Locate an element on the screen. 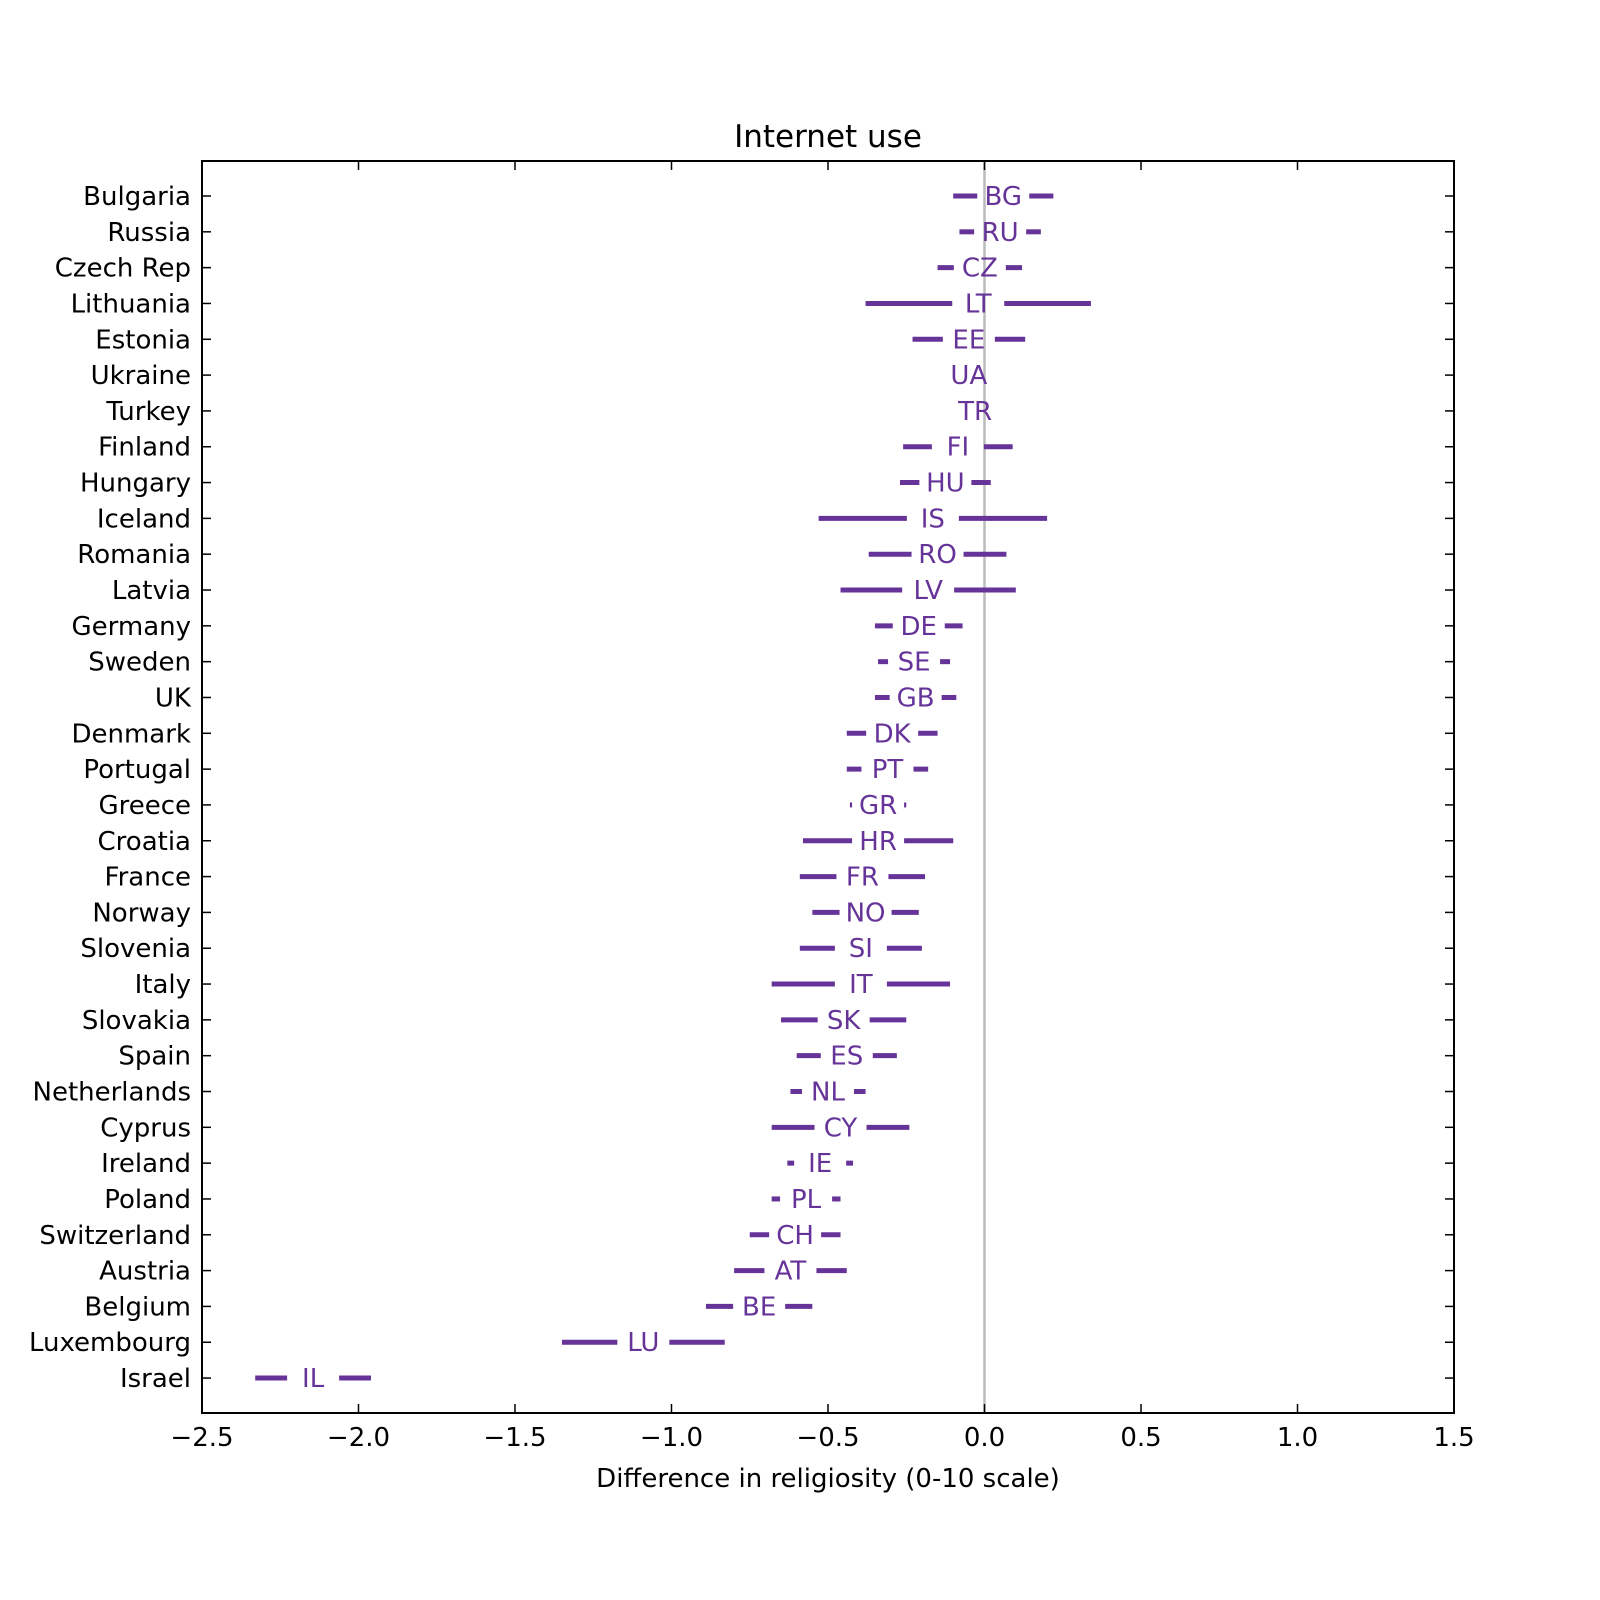 The height and width of the screenshot is (1600, 1600). country-code-label: BG is located at coordinates (1004, 197).